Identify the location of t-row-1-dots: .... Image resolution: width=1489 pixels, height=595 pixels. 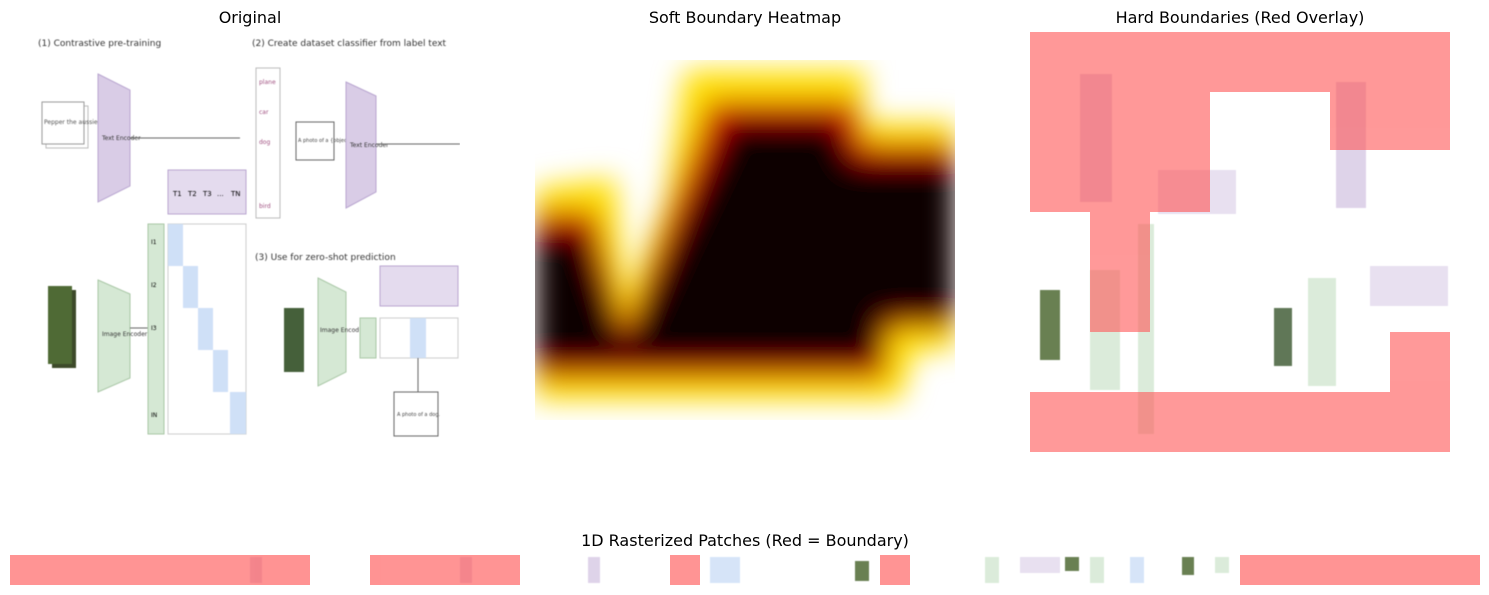
(220, 194).